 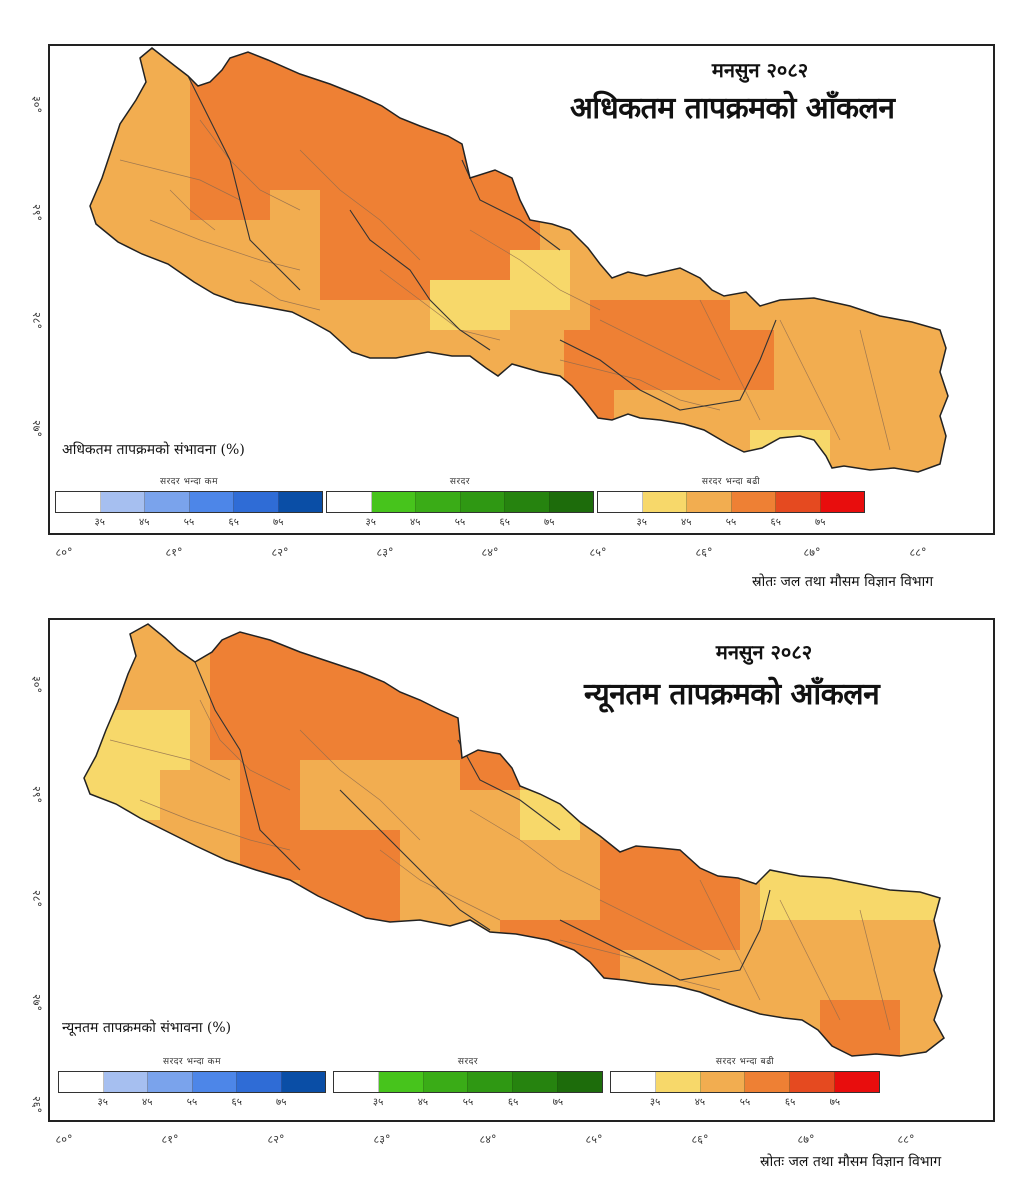 I want to click on probability-label: अधिकतम तापक्रमको संभावना (%), so click(x=153, y=450).